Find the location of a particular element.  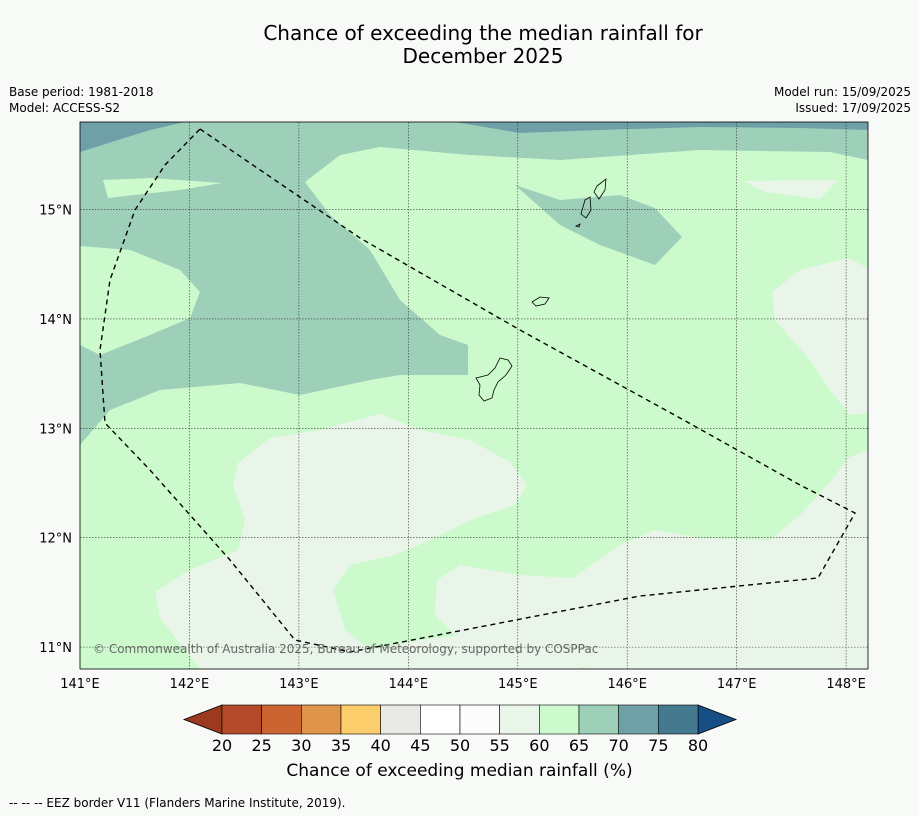

colorbar-tick-label: 20 is located at coordinates (222, 745).